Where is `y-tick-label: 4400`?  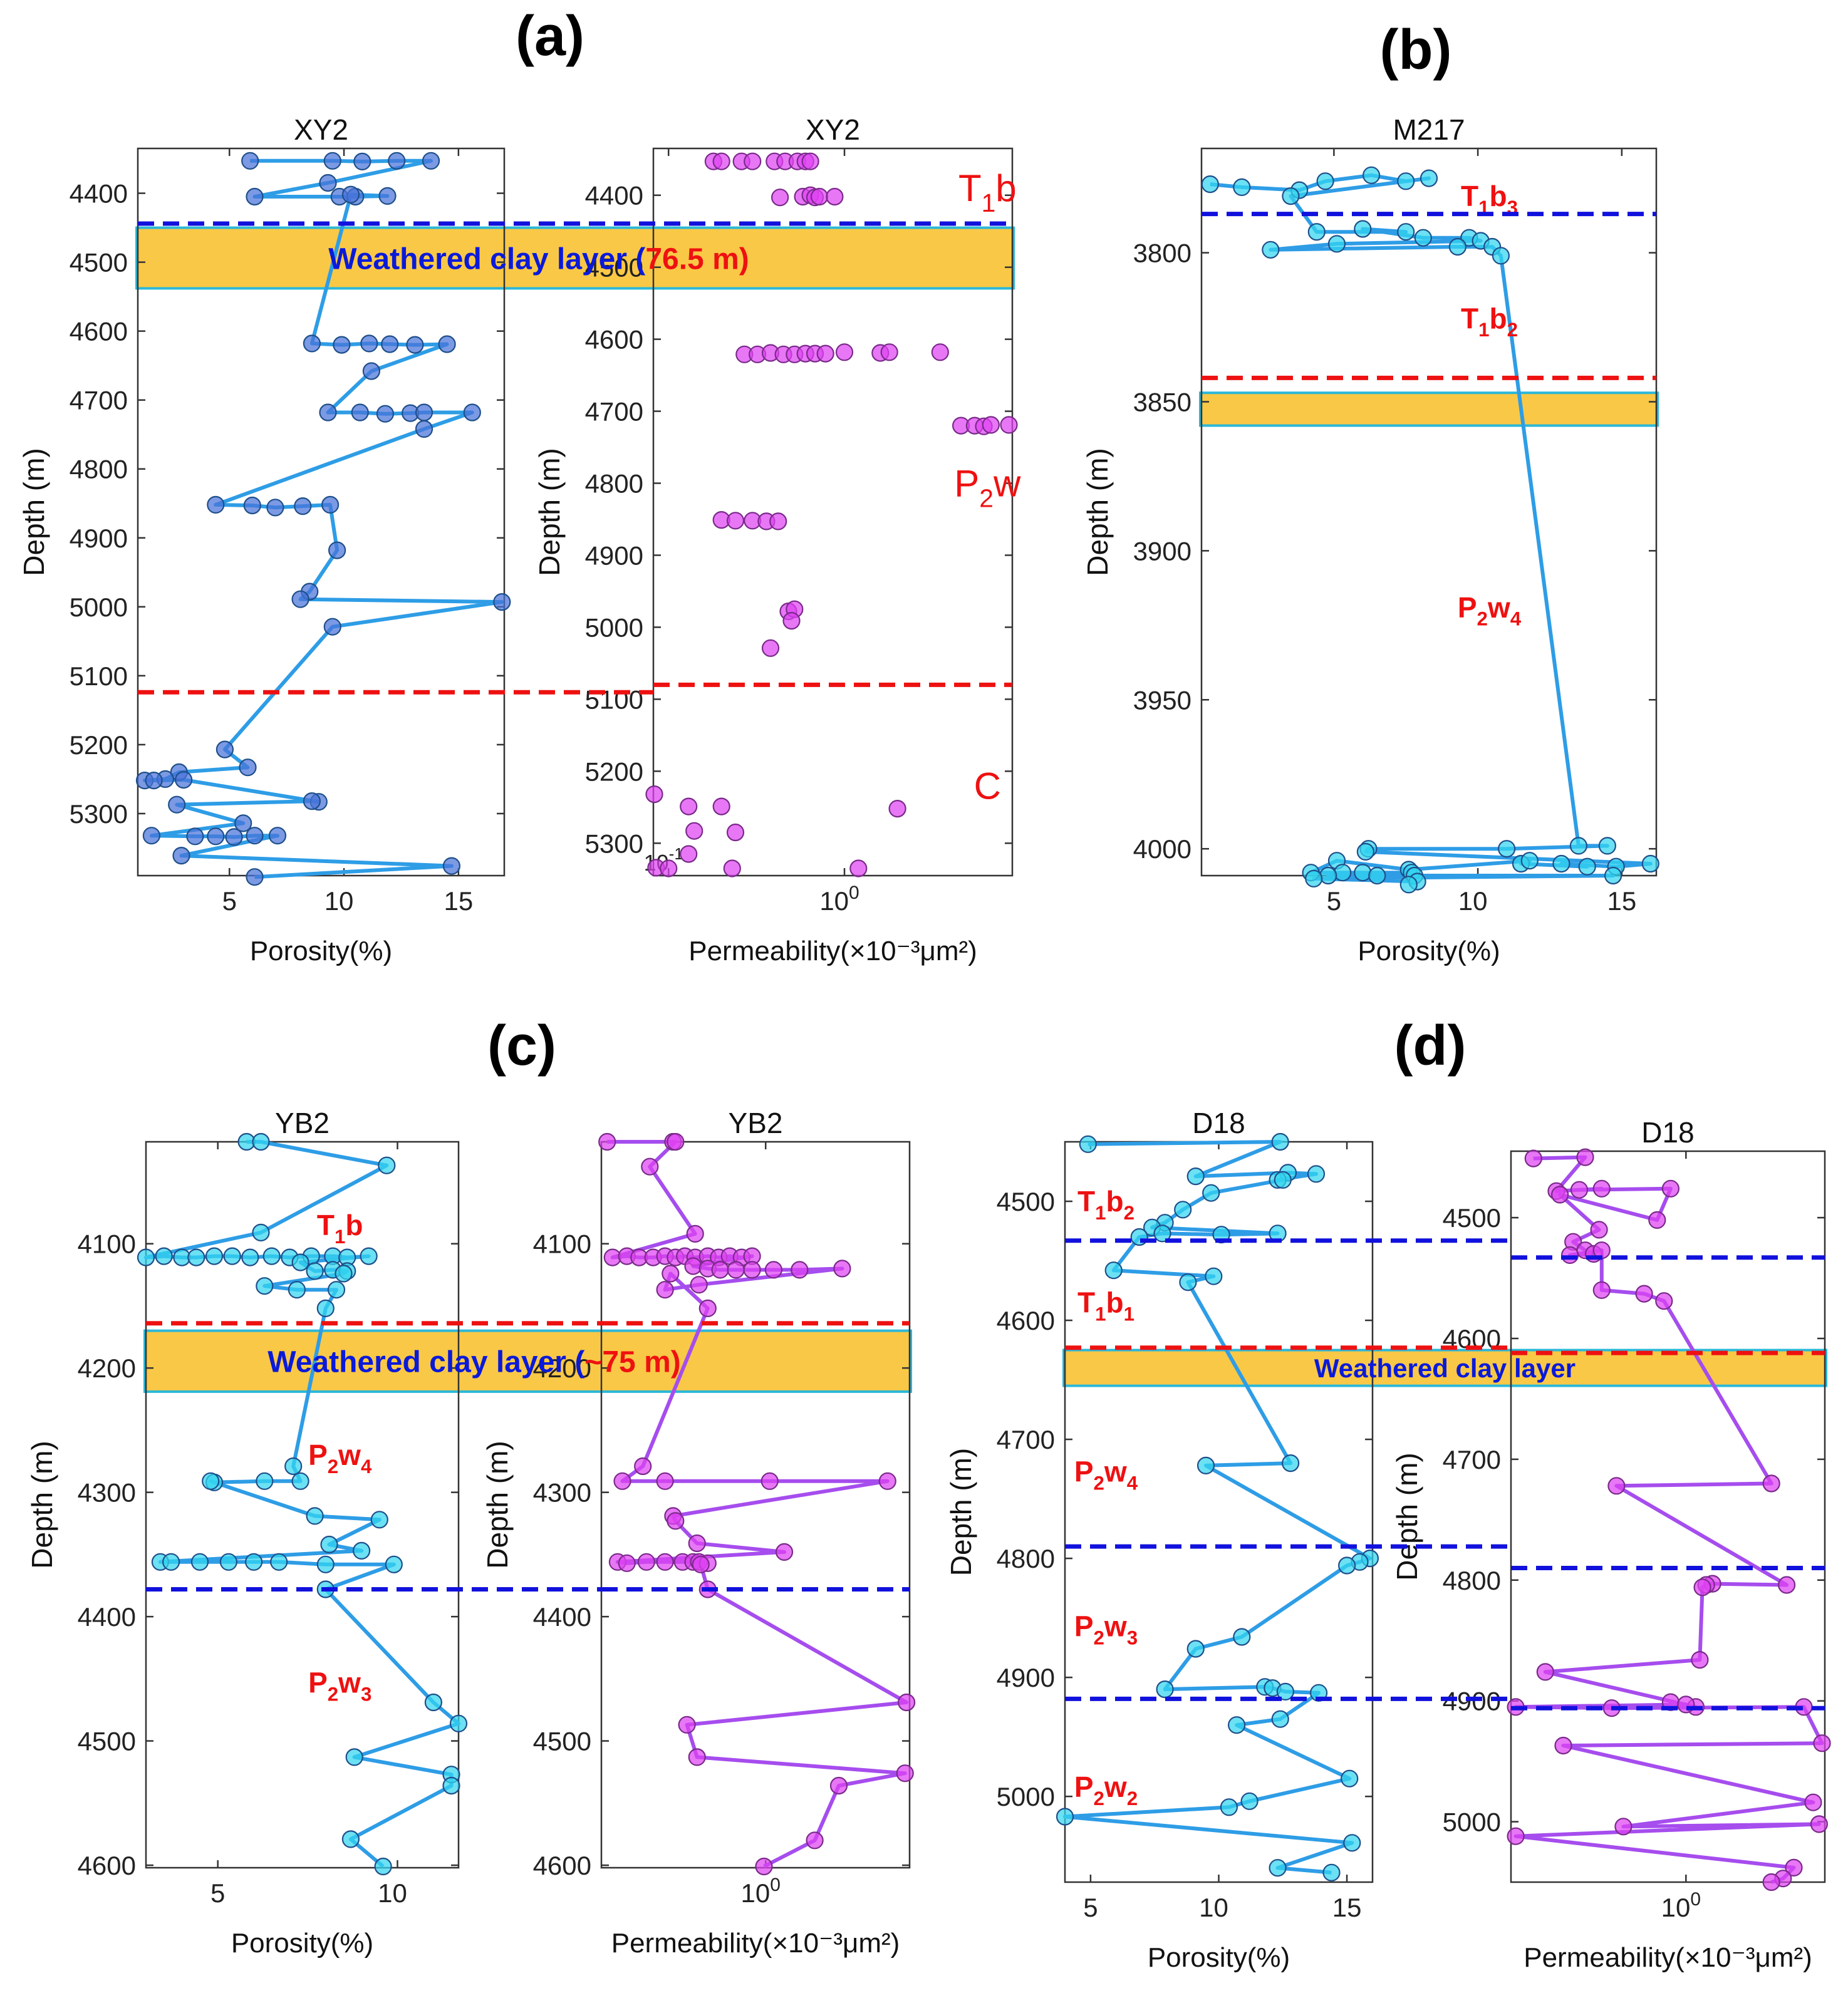 y-tick-label: 4400 is located at coordinates (562, 1617).